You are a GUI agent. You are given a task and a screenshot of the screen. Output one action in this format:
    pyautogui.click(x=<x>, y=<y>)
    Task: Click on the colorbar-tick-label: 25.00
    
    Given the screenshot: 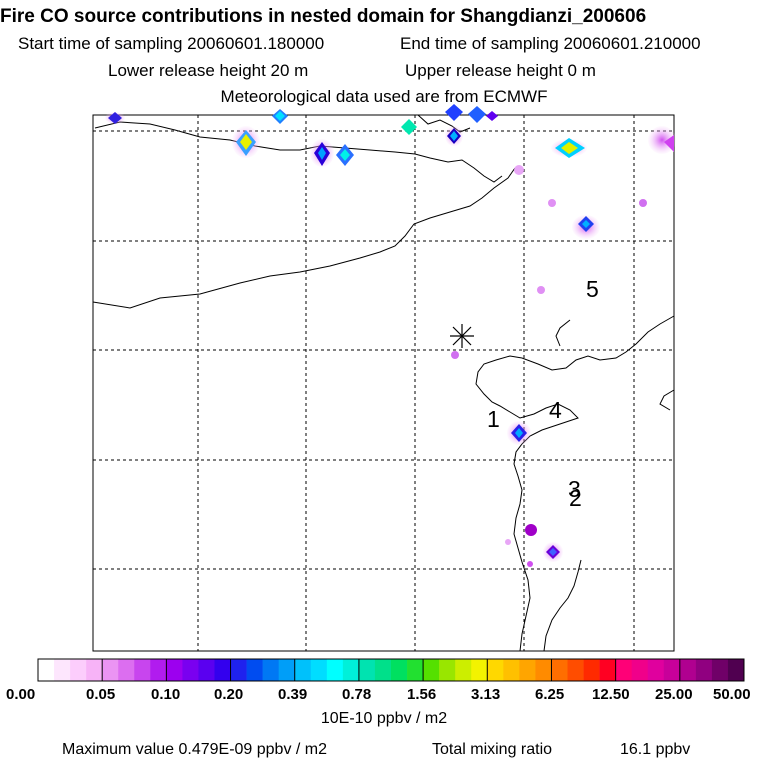 What is the action you would take?
    pyautogui.click(x=674, y=694)
    